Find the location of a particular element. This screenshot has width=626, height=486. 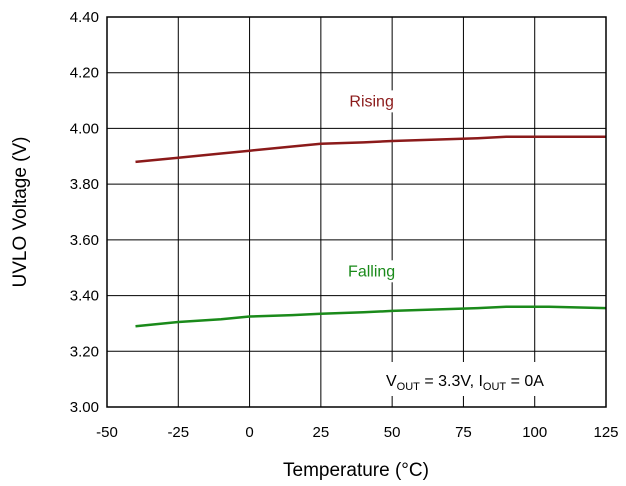

y-tick-label: 3.80 is located at coordinates (84, 184).